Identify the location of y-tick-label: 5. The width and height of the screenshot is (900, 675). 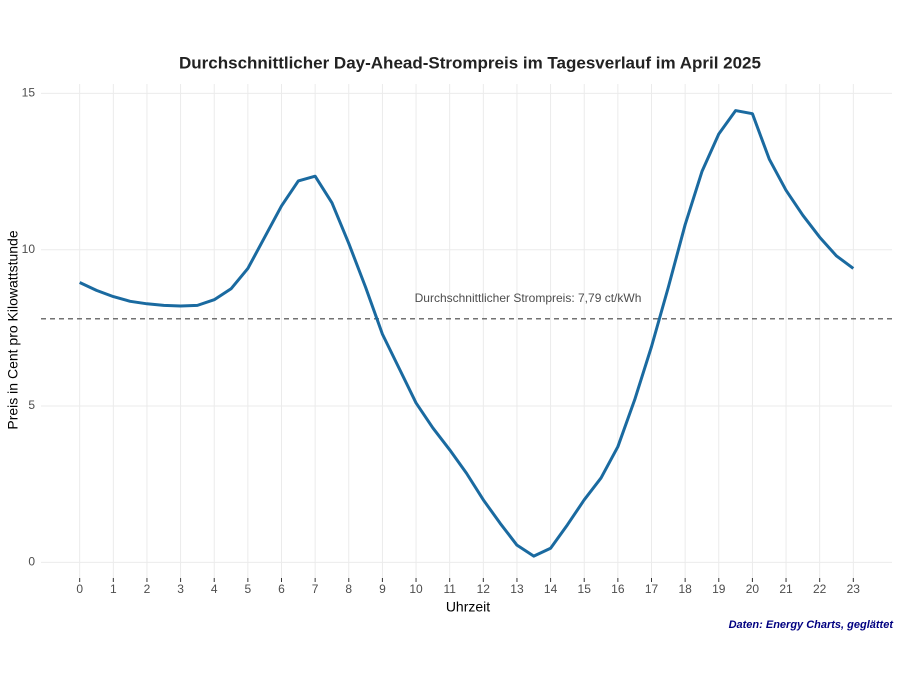
(31, 405).